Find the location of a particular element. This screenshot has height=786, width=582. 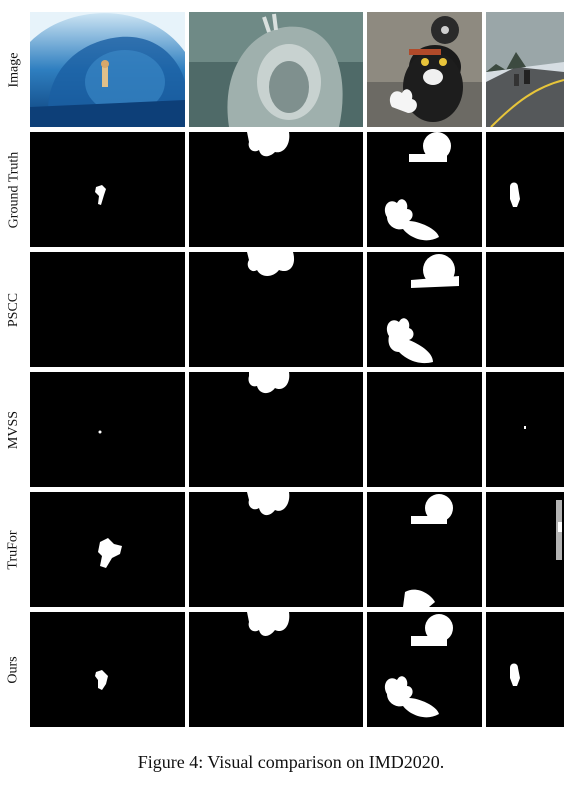

mask-ours-cat is located at coordinates (424, 669).